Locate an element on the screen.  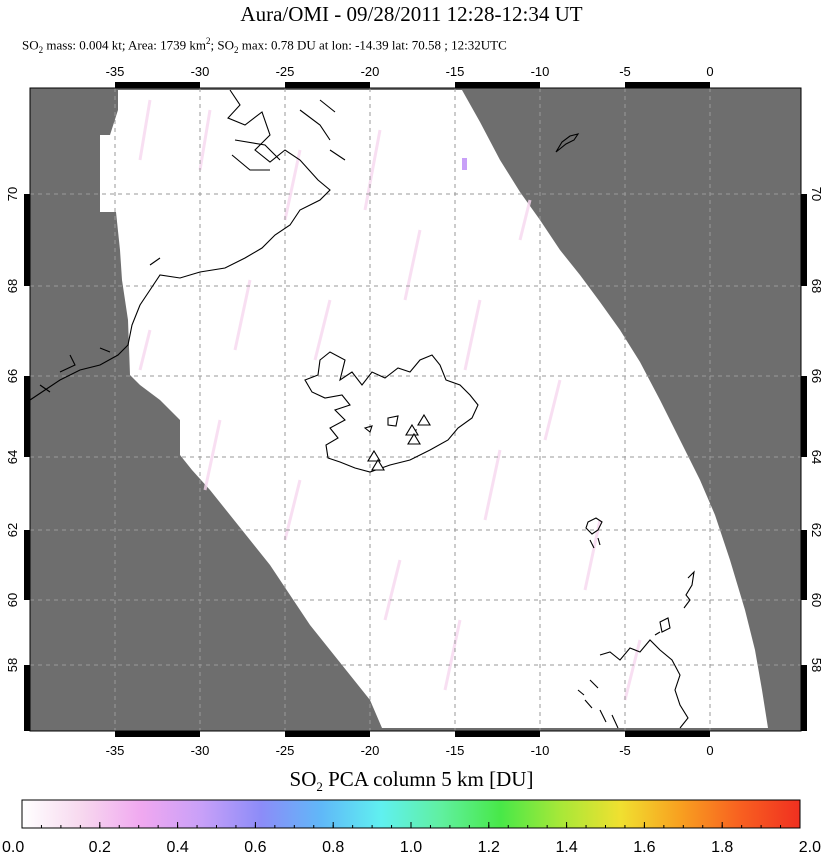
colorbar-title: SO2 PCA column 5 km [DU] is located at coordinates (411, 781).